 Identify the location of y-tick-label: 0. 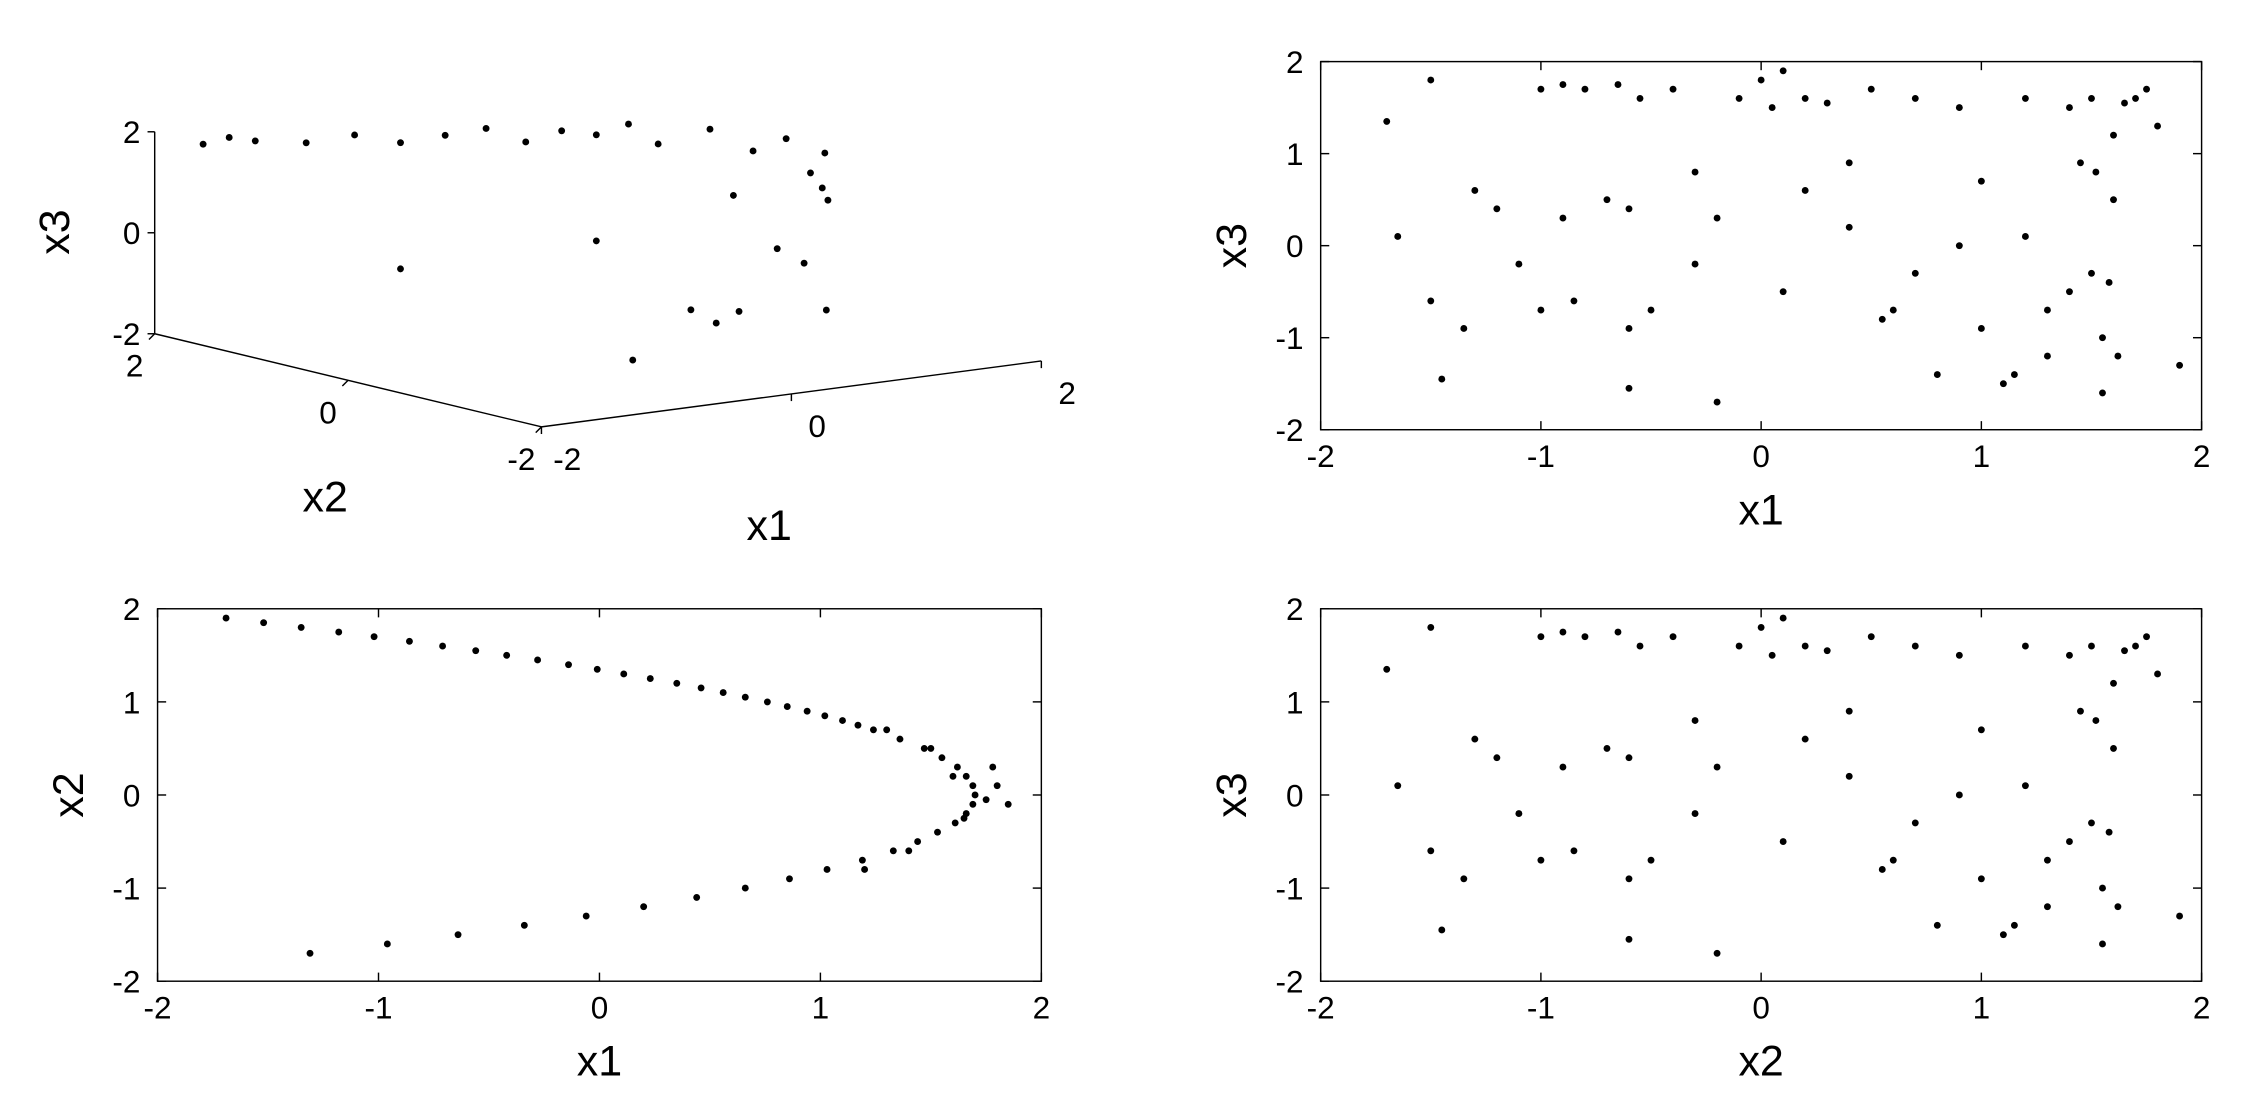
(1295, 795).